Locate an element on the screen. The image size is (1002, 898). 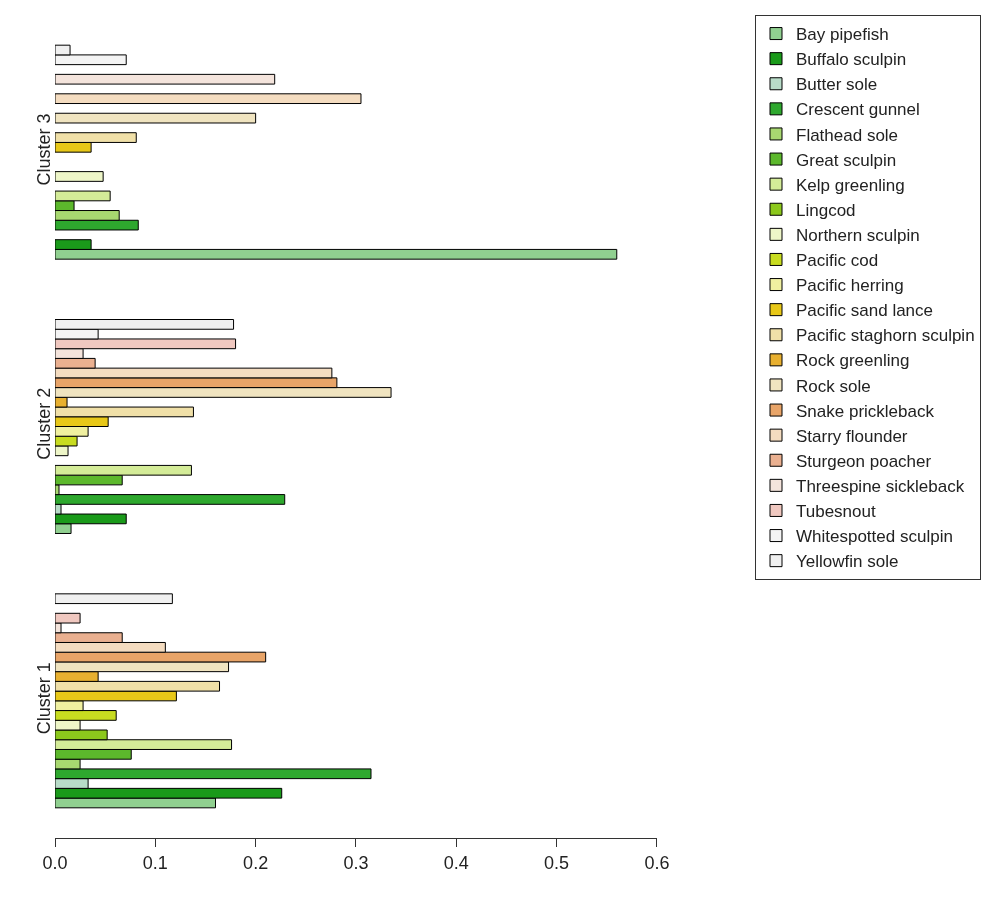
legend-label: Snake prickleback is located at coordinates (865, 411).